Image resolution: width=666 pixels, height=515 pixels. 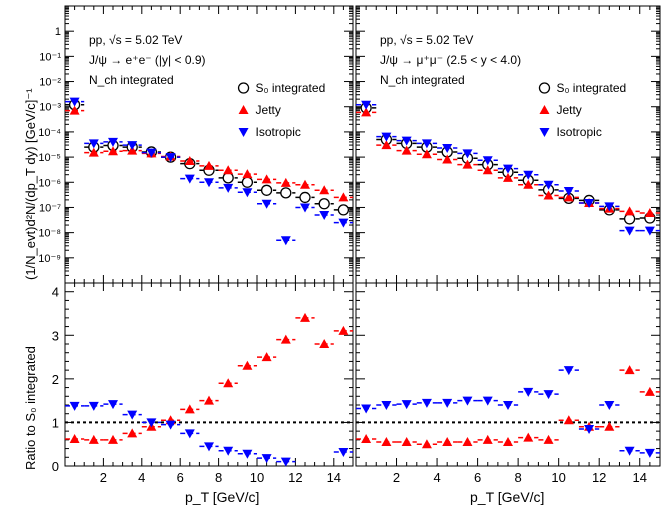 What do you see at coordinates (50, 57) in the screenshot?
I see `y-tick-label: 10⁻¹` at bounding box center [50, 57].